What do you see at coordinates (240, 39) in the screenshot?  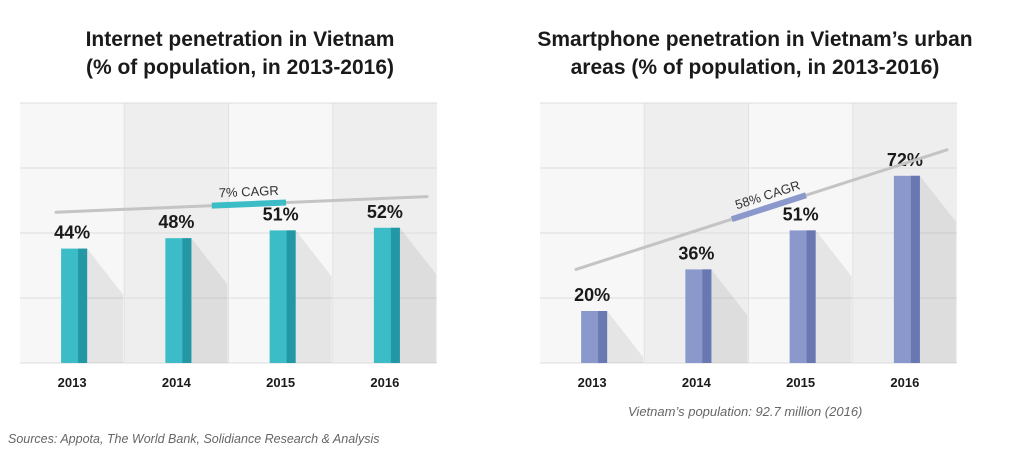 I see `internet-title-line1: Internet penetration in Vietnam` at bounding box center [240, 39].